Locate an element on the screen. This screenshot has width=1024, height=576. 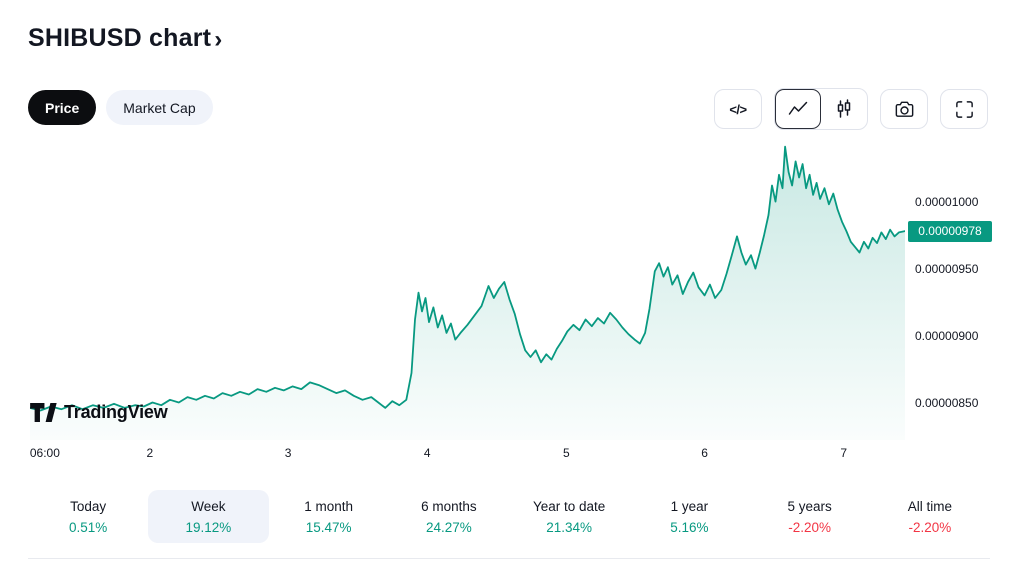
page-title: SHIBUSD chart › is located at coordinates (125, 38).